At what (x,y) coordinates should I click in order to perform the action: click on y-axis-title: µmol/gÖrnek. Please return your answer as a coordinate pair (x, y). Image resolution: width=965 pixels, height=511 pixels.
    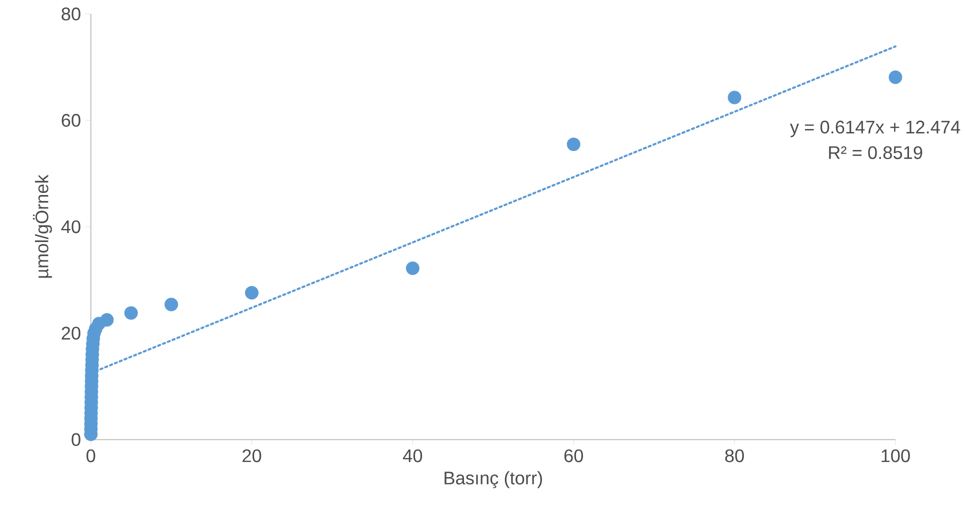
    Looking at the image, I should click on (42, 226).